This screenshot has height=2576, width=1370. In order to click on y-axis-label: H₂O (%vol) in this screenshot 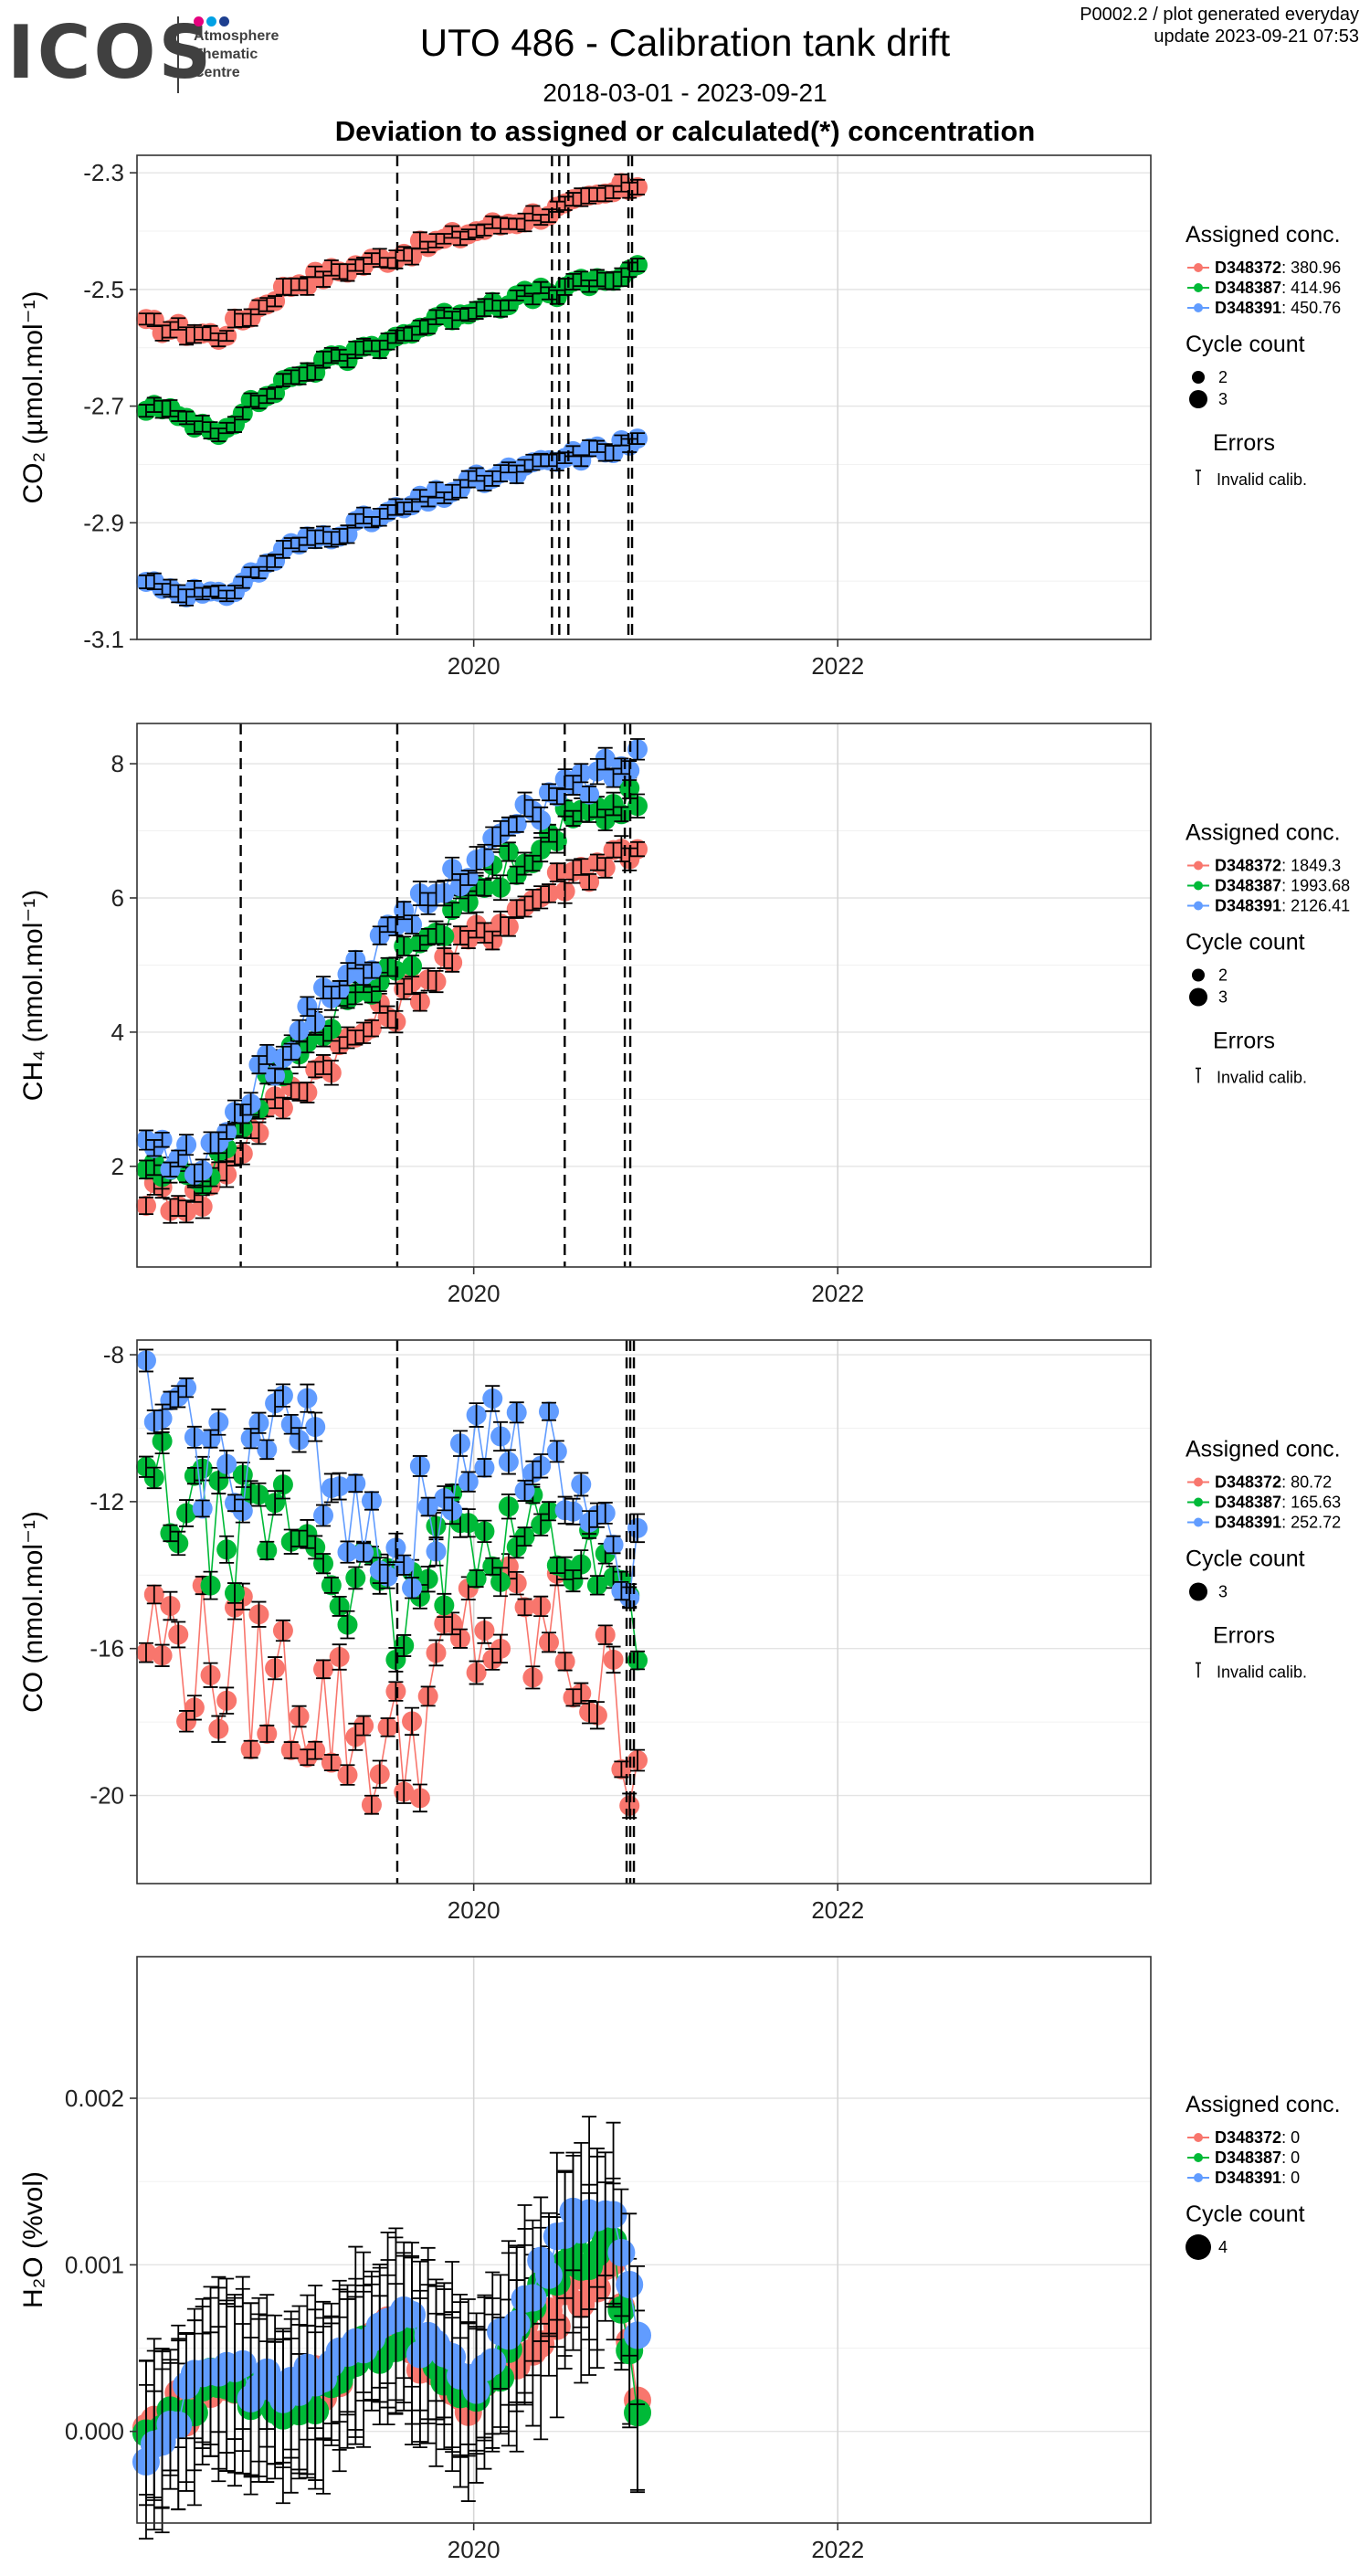, I will do `click(33, 2239)`.